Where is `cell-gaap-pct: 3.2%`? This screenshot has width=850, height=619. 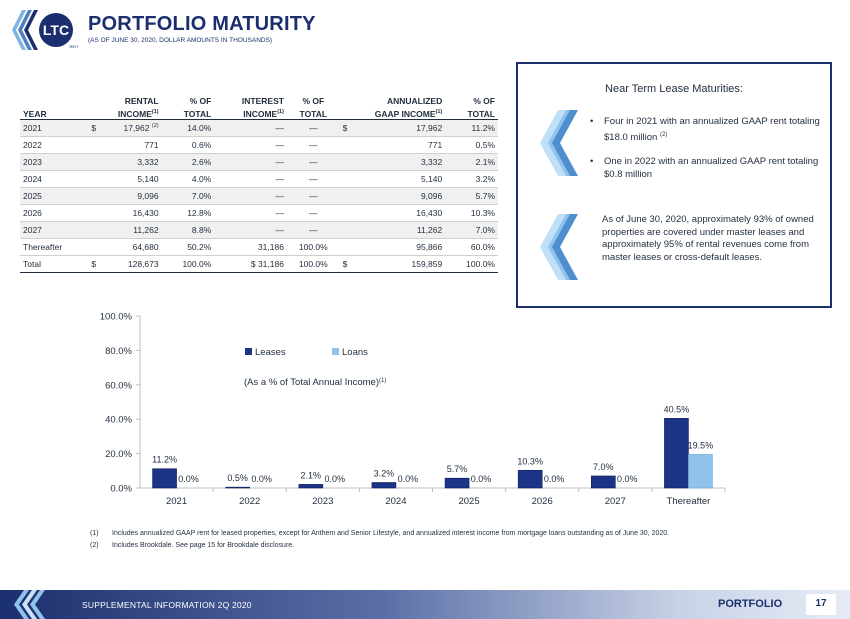
cell-gaap-pct: 3.2% is located at coordinates (471, 179).